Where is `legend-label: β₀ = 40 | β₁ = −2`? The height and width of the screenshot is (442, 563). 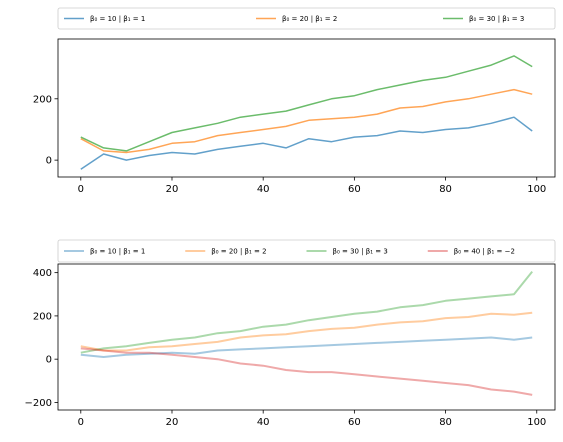 legend-label: β₀ = 40 | β₁ = −2 is located at coordinates (484, 252).